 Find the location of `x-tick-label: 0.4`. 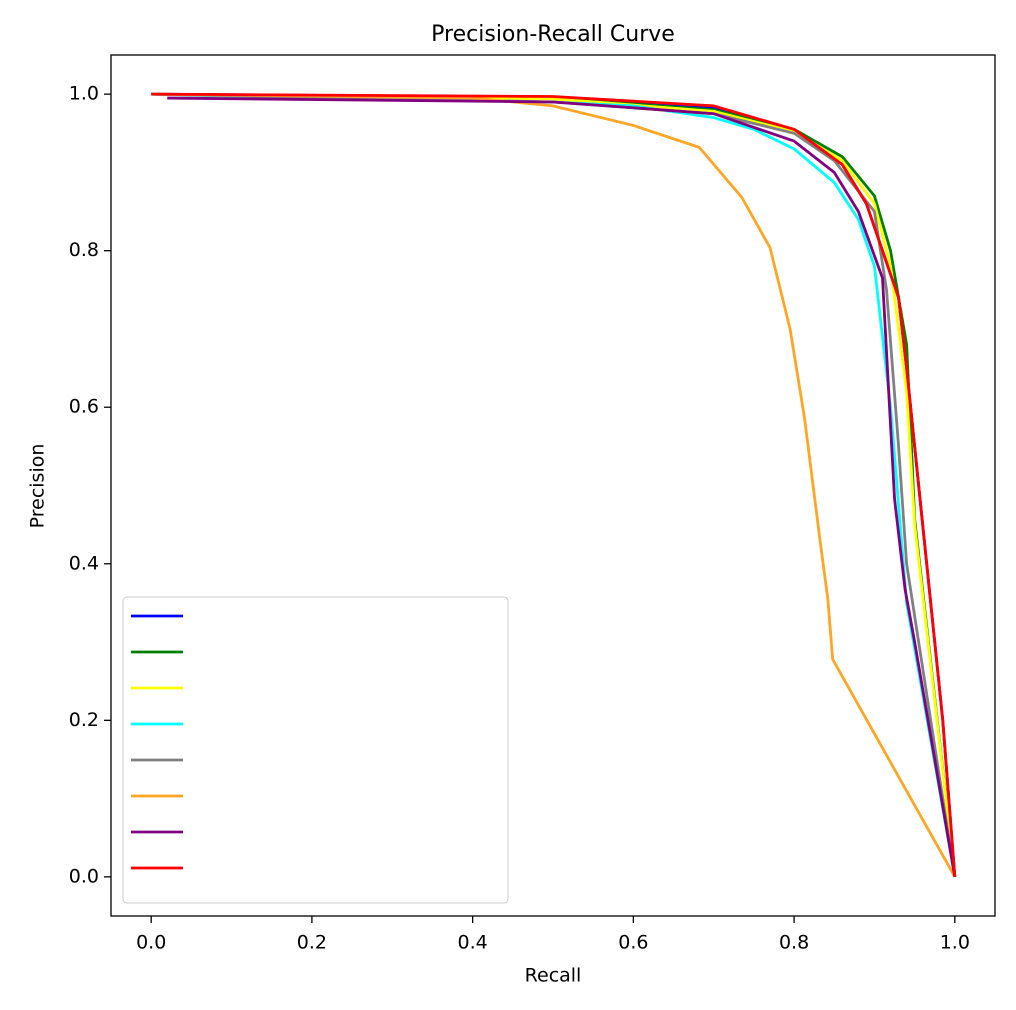

x-tick-label: 0.4 is located at coordinates (473, 943).